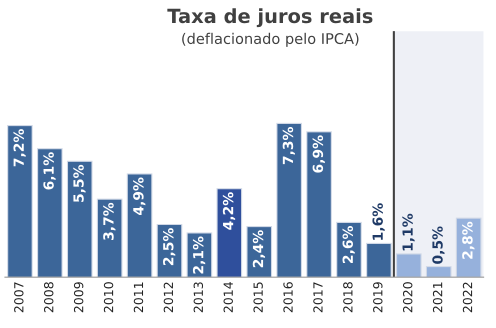 This screenshot has height=328, width=496. What do you see at coordinates (79, 183) in the screenshot?
I see `data-label: 5,5%` at bounding box center [79, 183].